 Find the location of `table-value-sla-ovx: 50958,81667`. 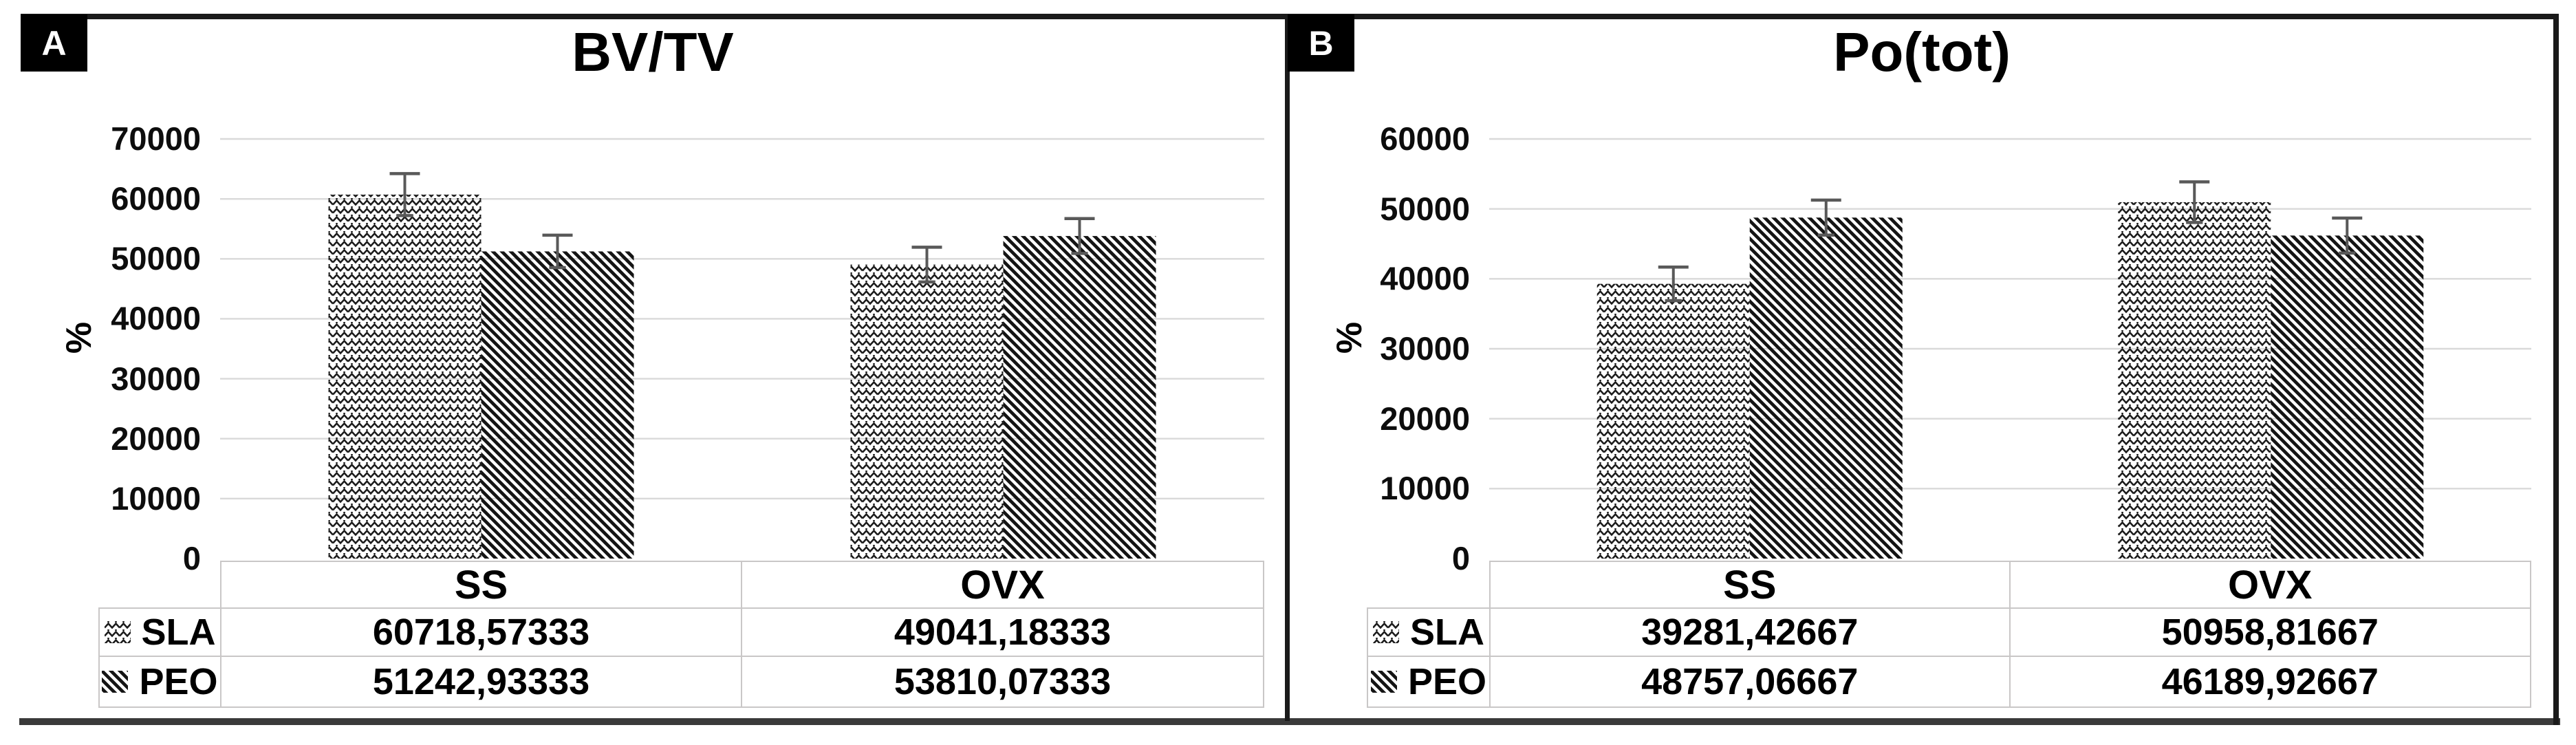

table-value-sla-ovx: 50958,81667 is located at coordinates (2270, 632).